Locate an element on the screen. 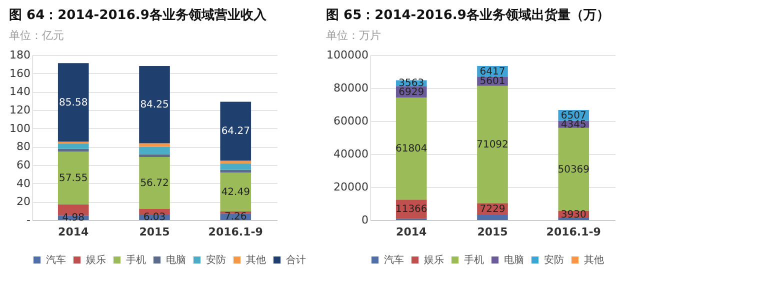 This screenshot has height=305, width=767. y-tick-label: 60 is located at coordinates (23, 165).